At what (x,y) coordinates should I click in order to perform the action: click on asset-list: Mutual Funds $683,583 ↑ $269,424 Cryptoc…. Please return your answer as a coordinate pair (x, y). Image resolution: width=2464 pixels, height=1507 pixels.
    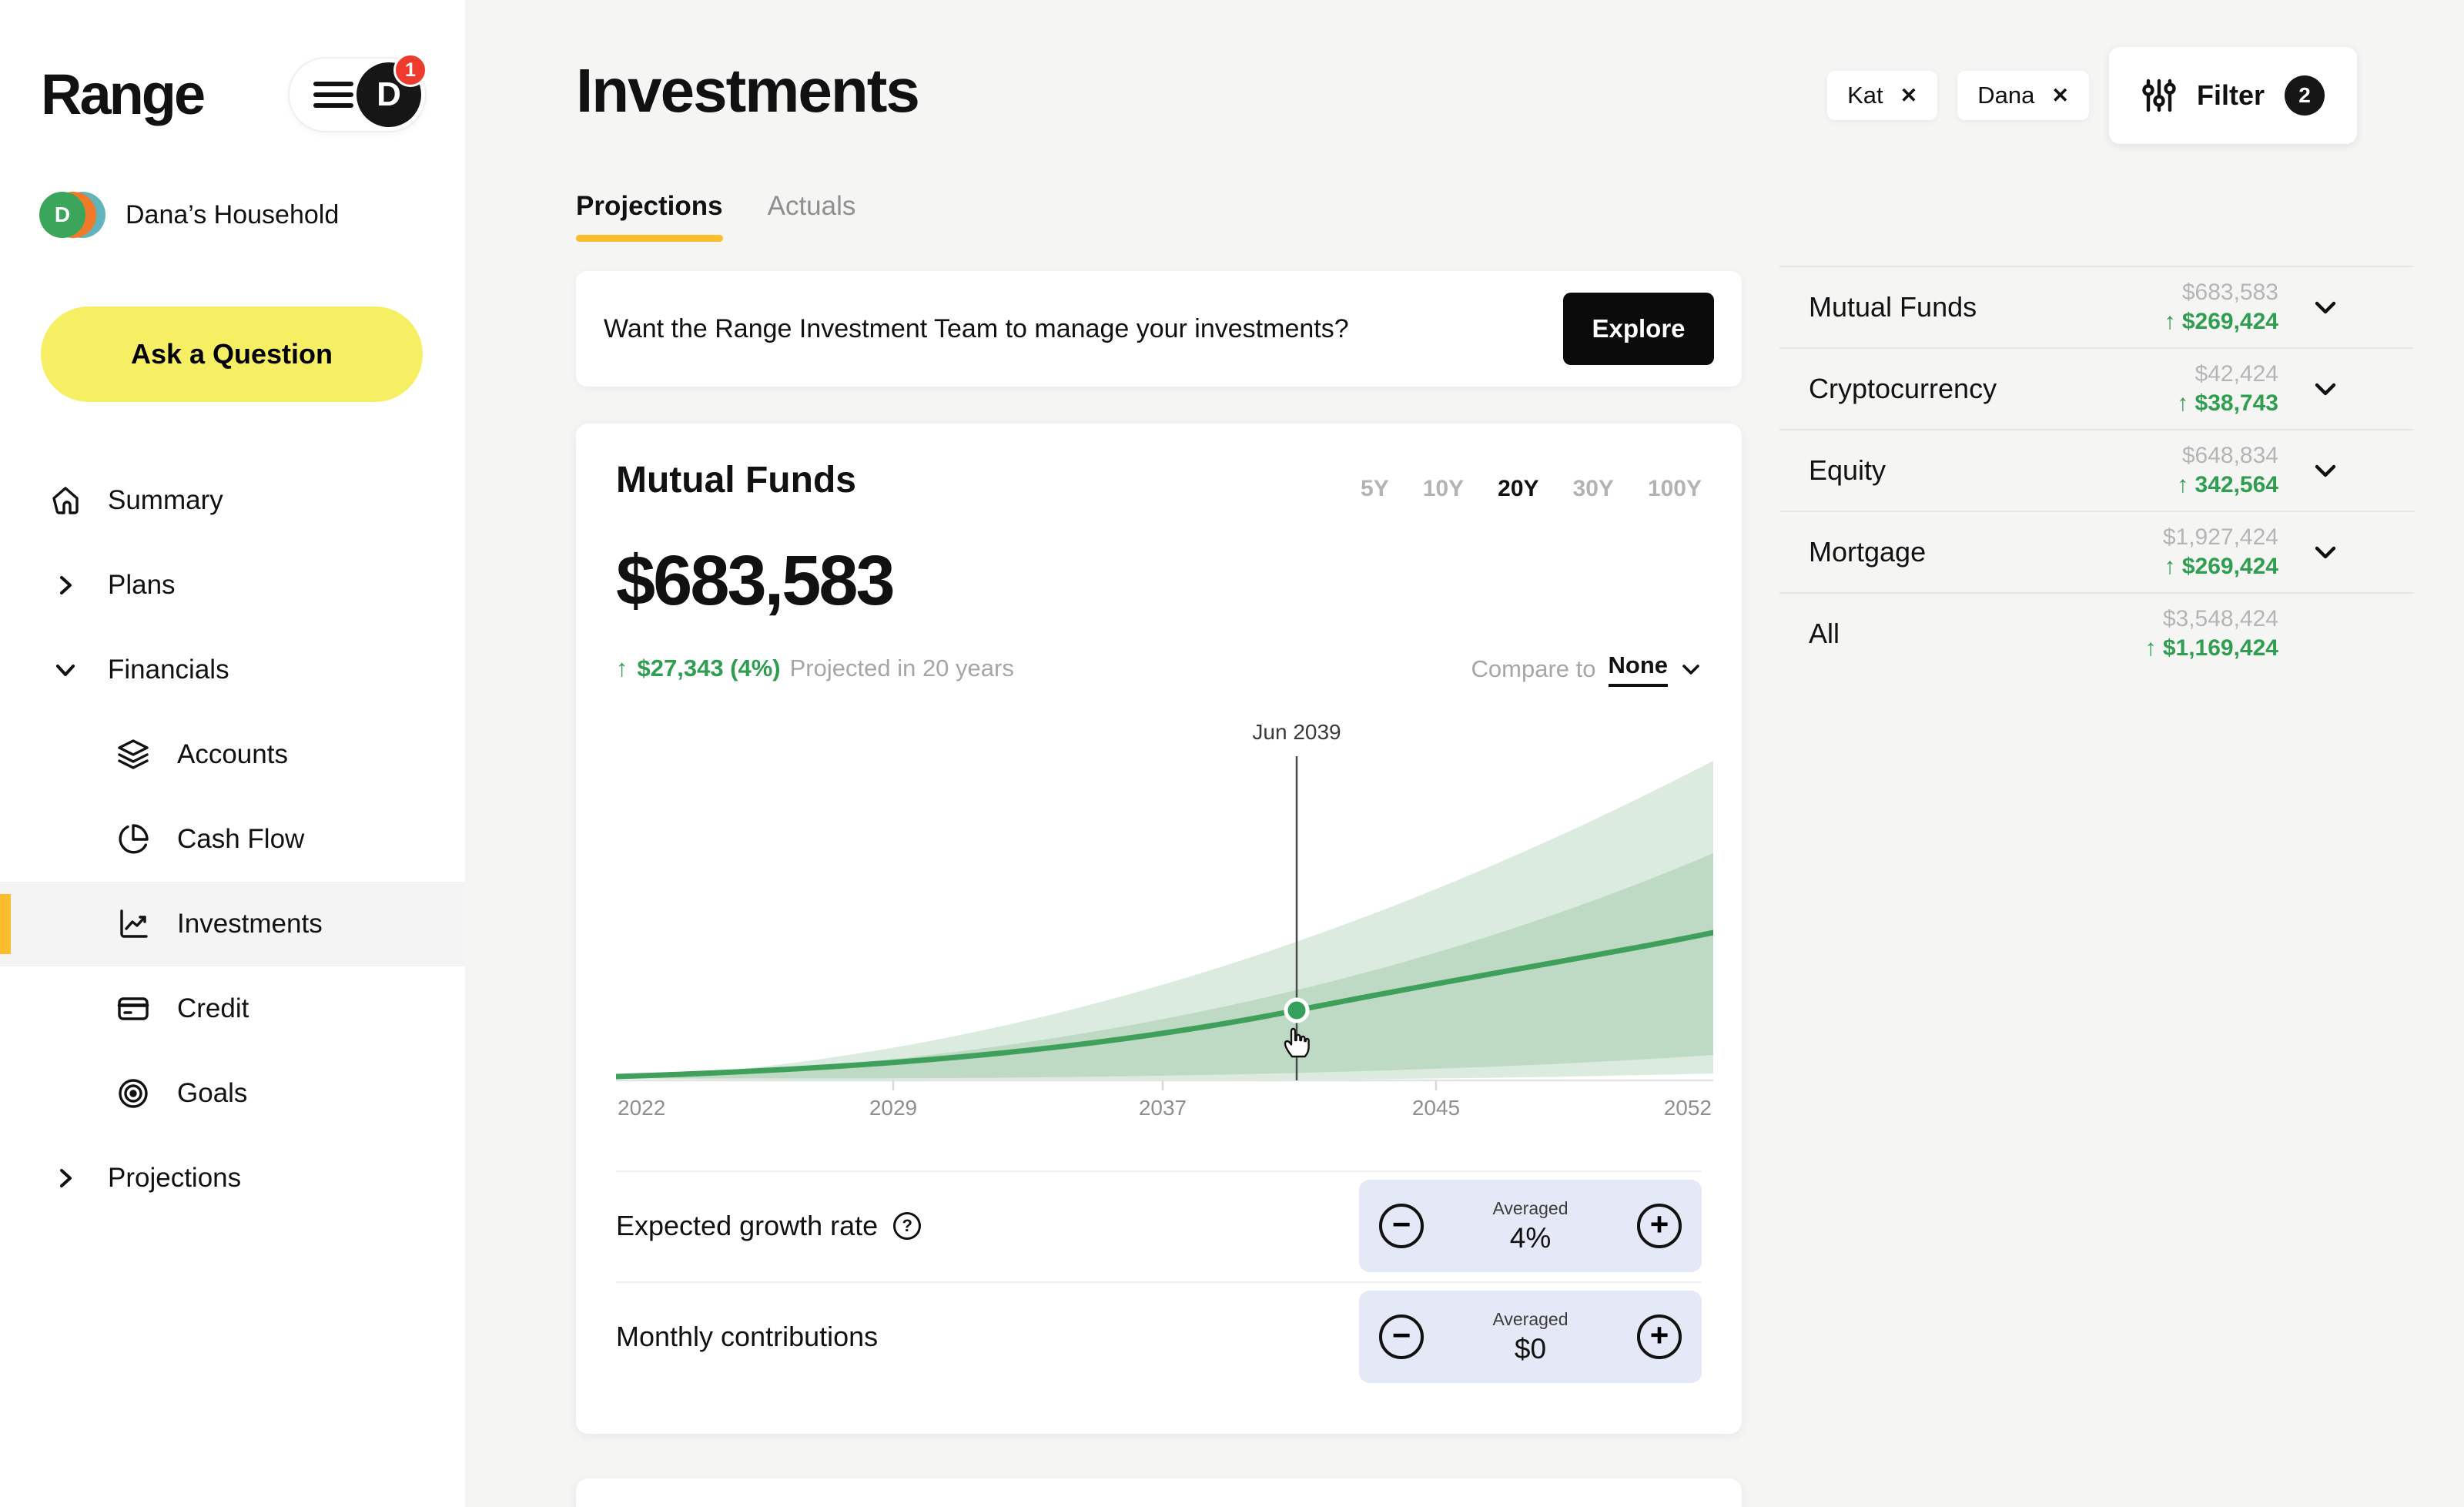
    Looking at the image, I should click on (2096, 470).